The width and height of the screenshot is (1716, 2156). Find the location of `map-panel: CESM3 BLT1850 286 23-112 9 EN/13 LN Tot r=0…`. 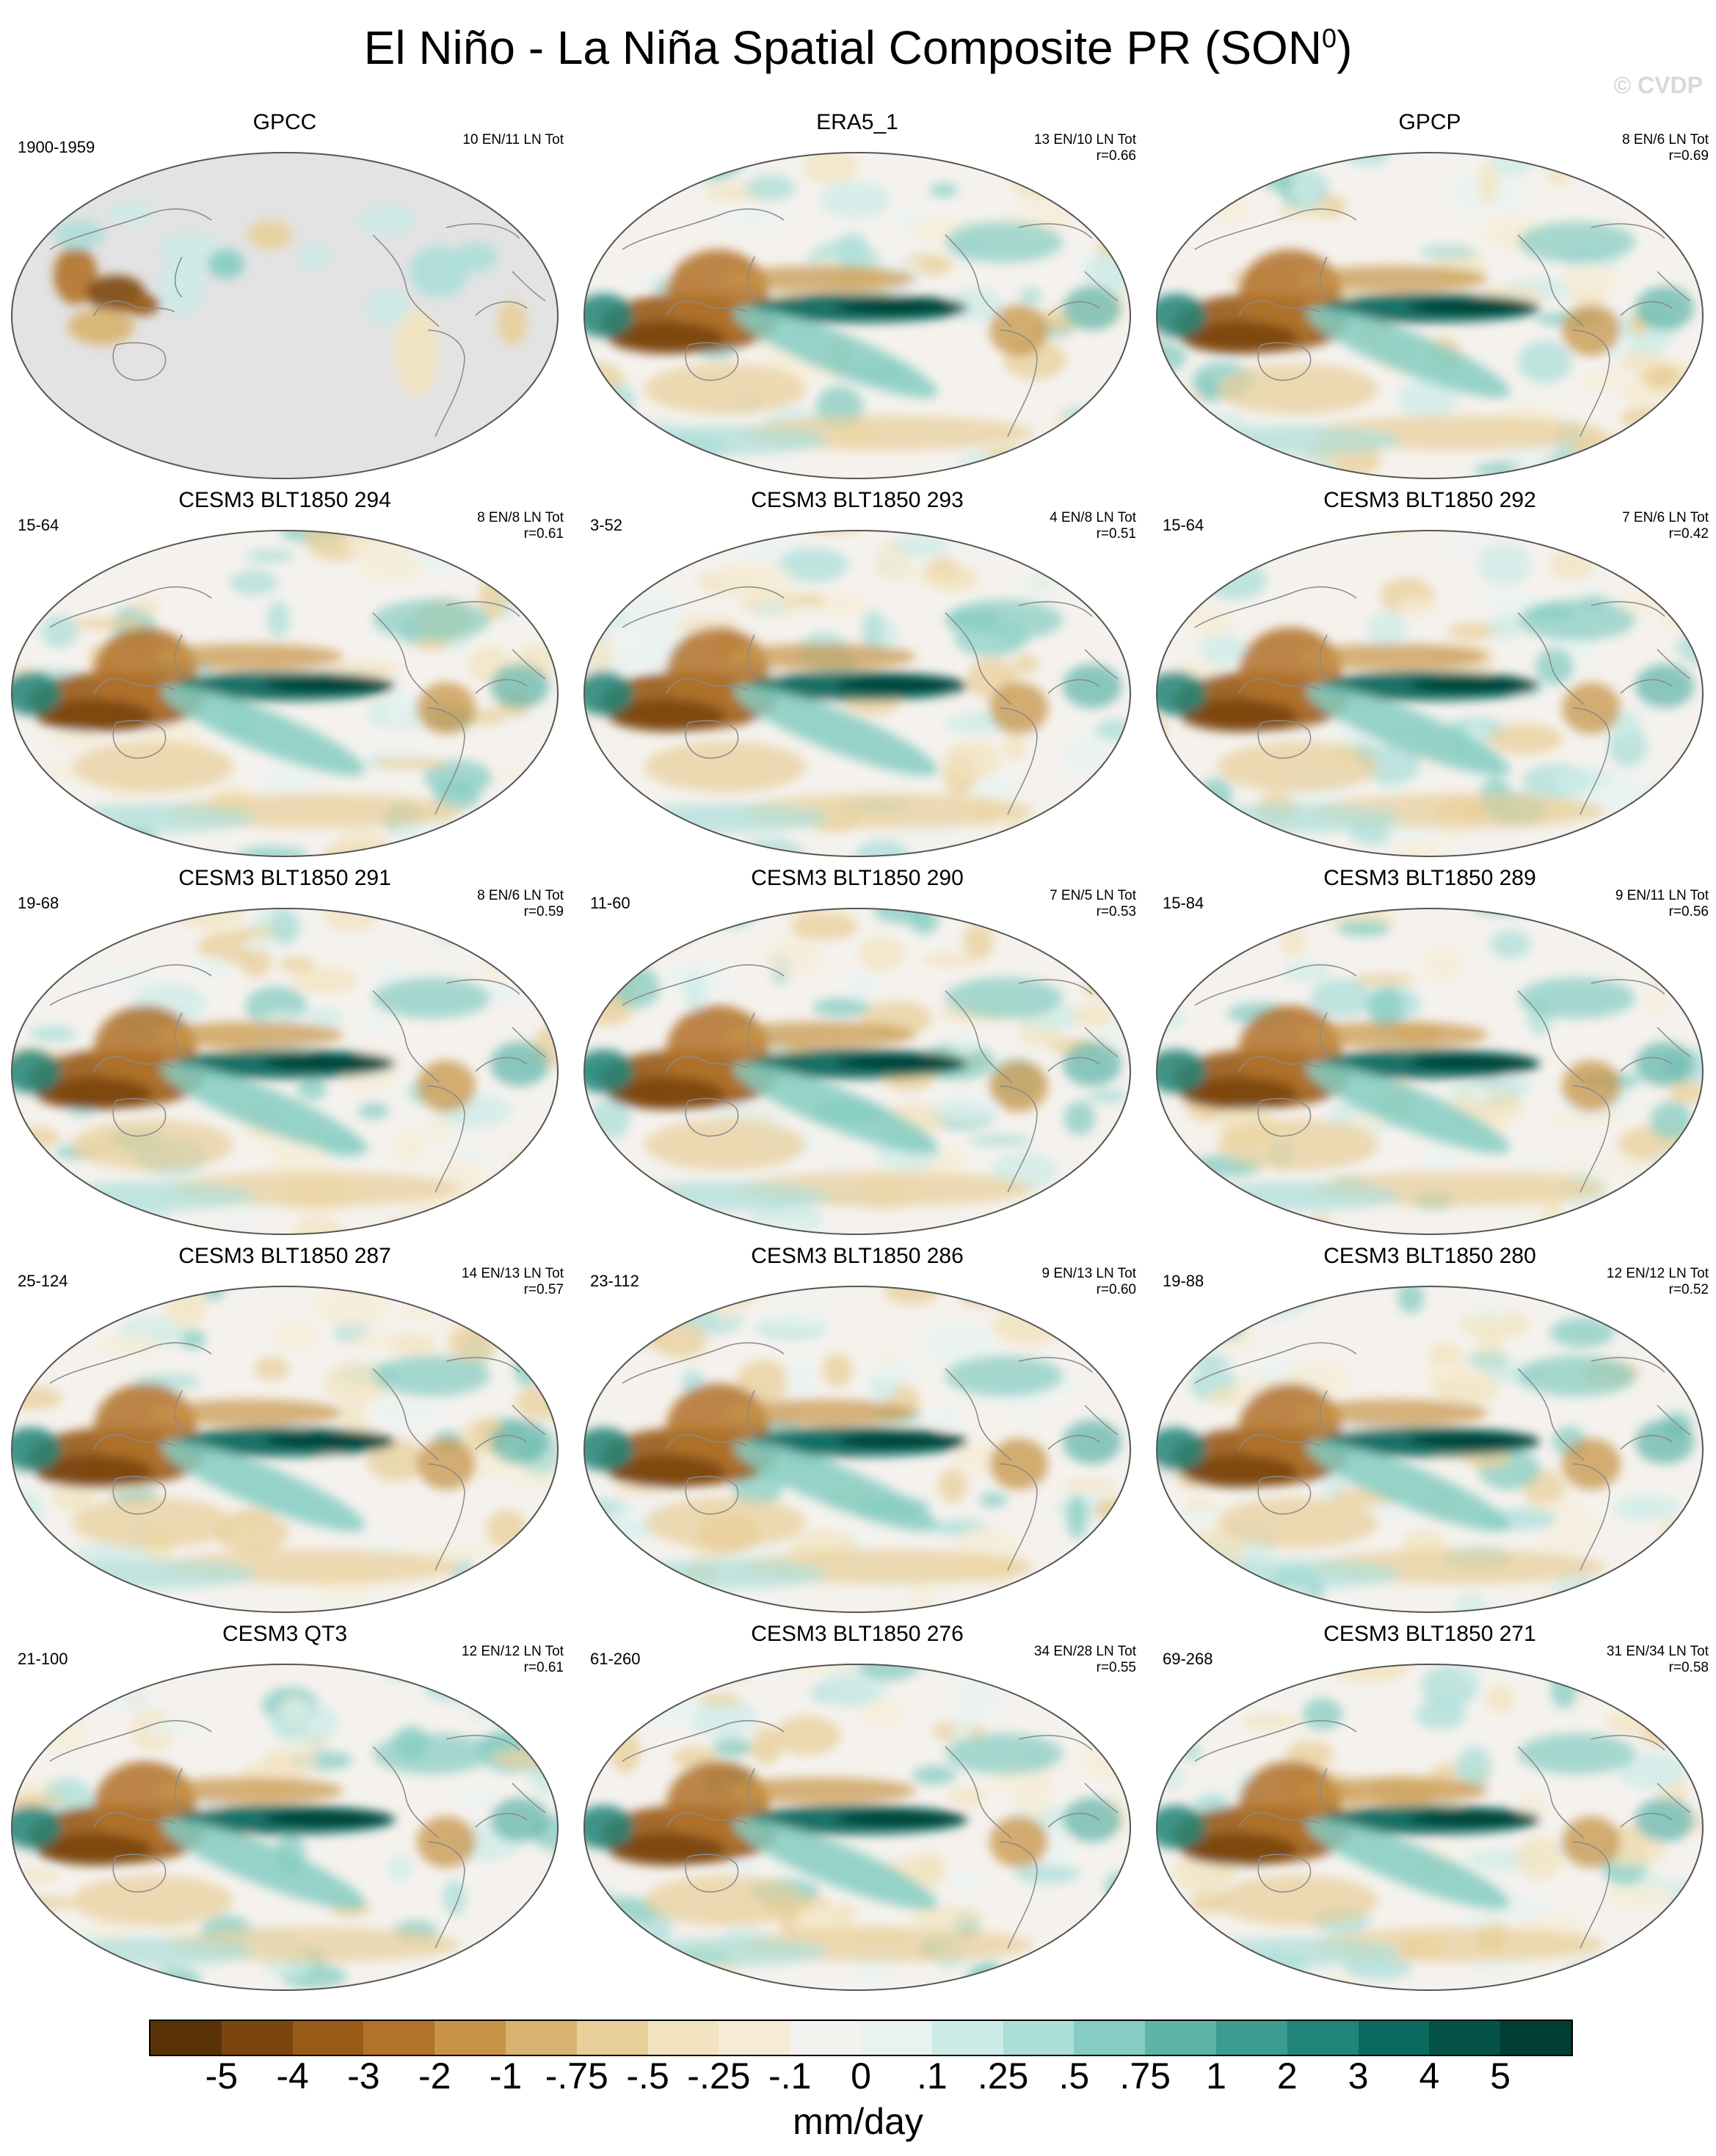

map-panel: CESM3 BLT1850 286 23-112 9 EN/13 LN Tot r=0… is located at coordinates (857, 1431).